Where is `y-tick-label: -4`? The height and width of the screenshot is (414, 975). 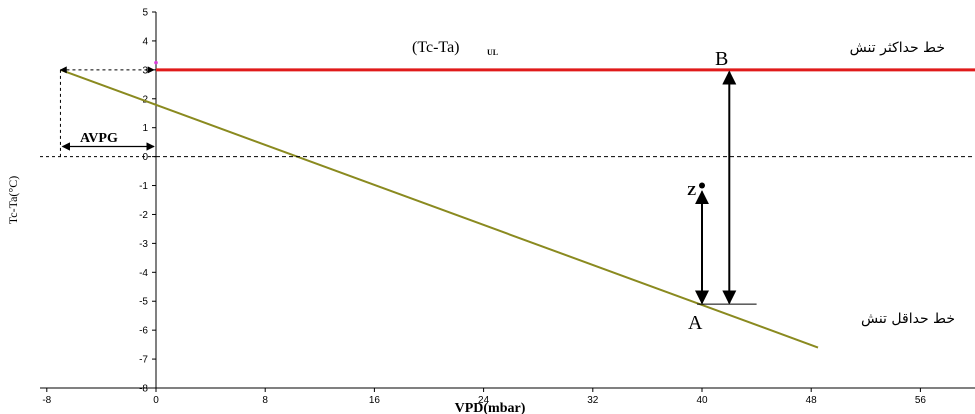
y-tick-label: -4 is located at coordinates (143, 273).